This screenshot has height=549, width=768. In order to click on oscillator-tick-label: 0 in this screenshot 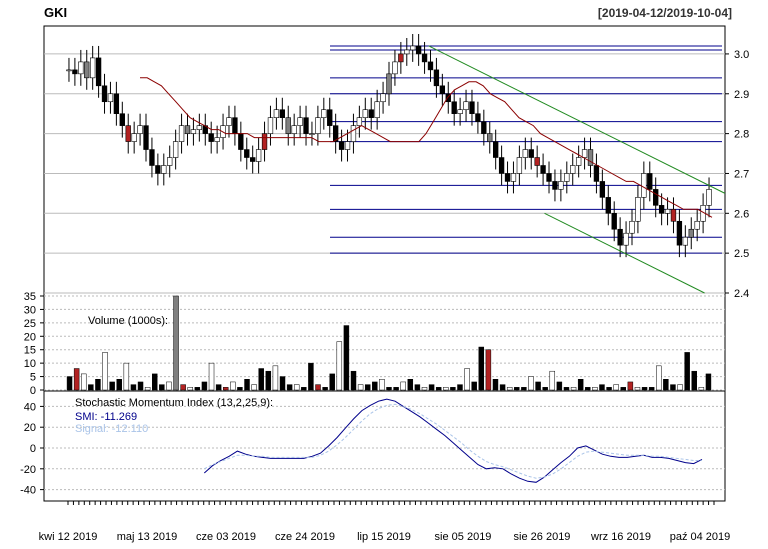, I will do `click(33, 449)`.